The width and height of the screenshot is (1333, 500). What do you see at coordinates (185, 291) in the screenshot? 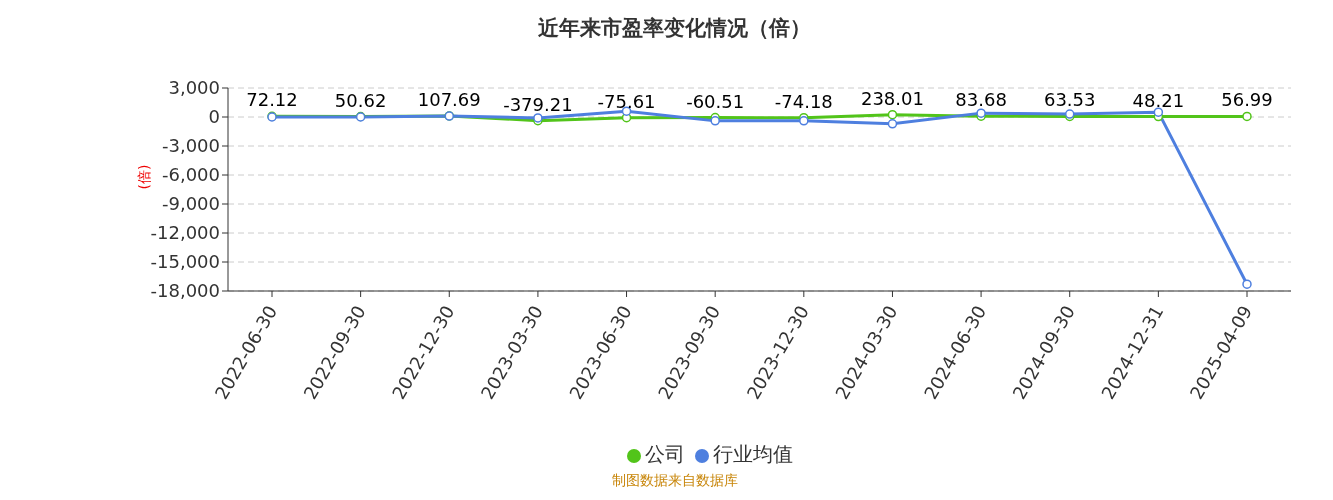
I see `y-tick-label: -18,000` at bounding box center [185, 291].